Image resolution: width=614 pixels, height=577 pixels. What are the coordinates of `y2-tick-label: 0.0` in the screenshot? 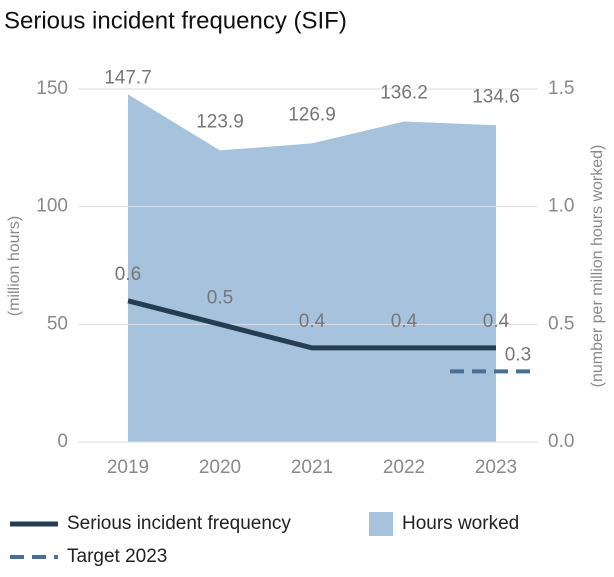 It's located at (561, 441).